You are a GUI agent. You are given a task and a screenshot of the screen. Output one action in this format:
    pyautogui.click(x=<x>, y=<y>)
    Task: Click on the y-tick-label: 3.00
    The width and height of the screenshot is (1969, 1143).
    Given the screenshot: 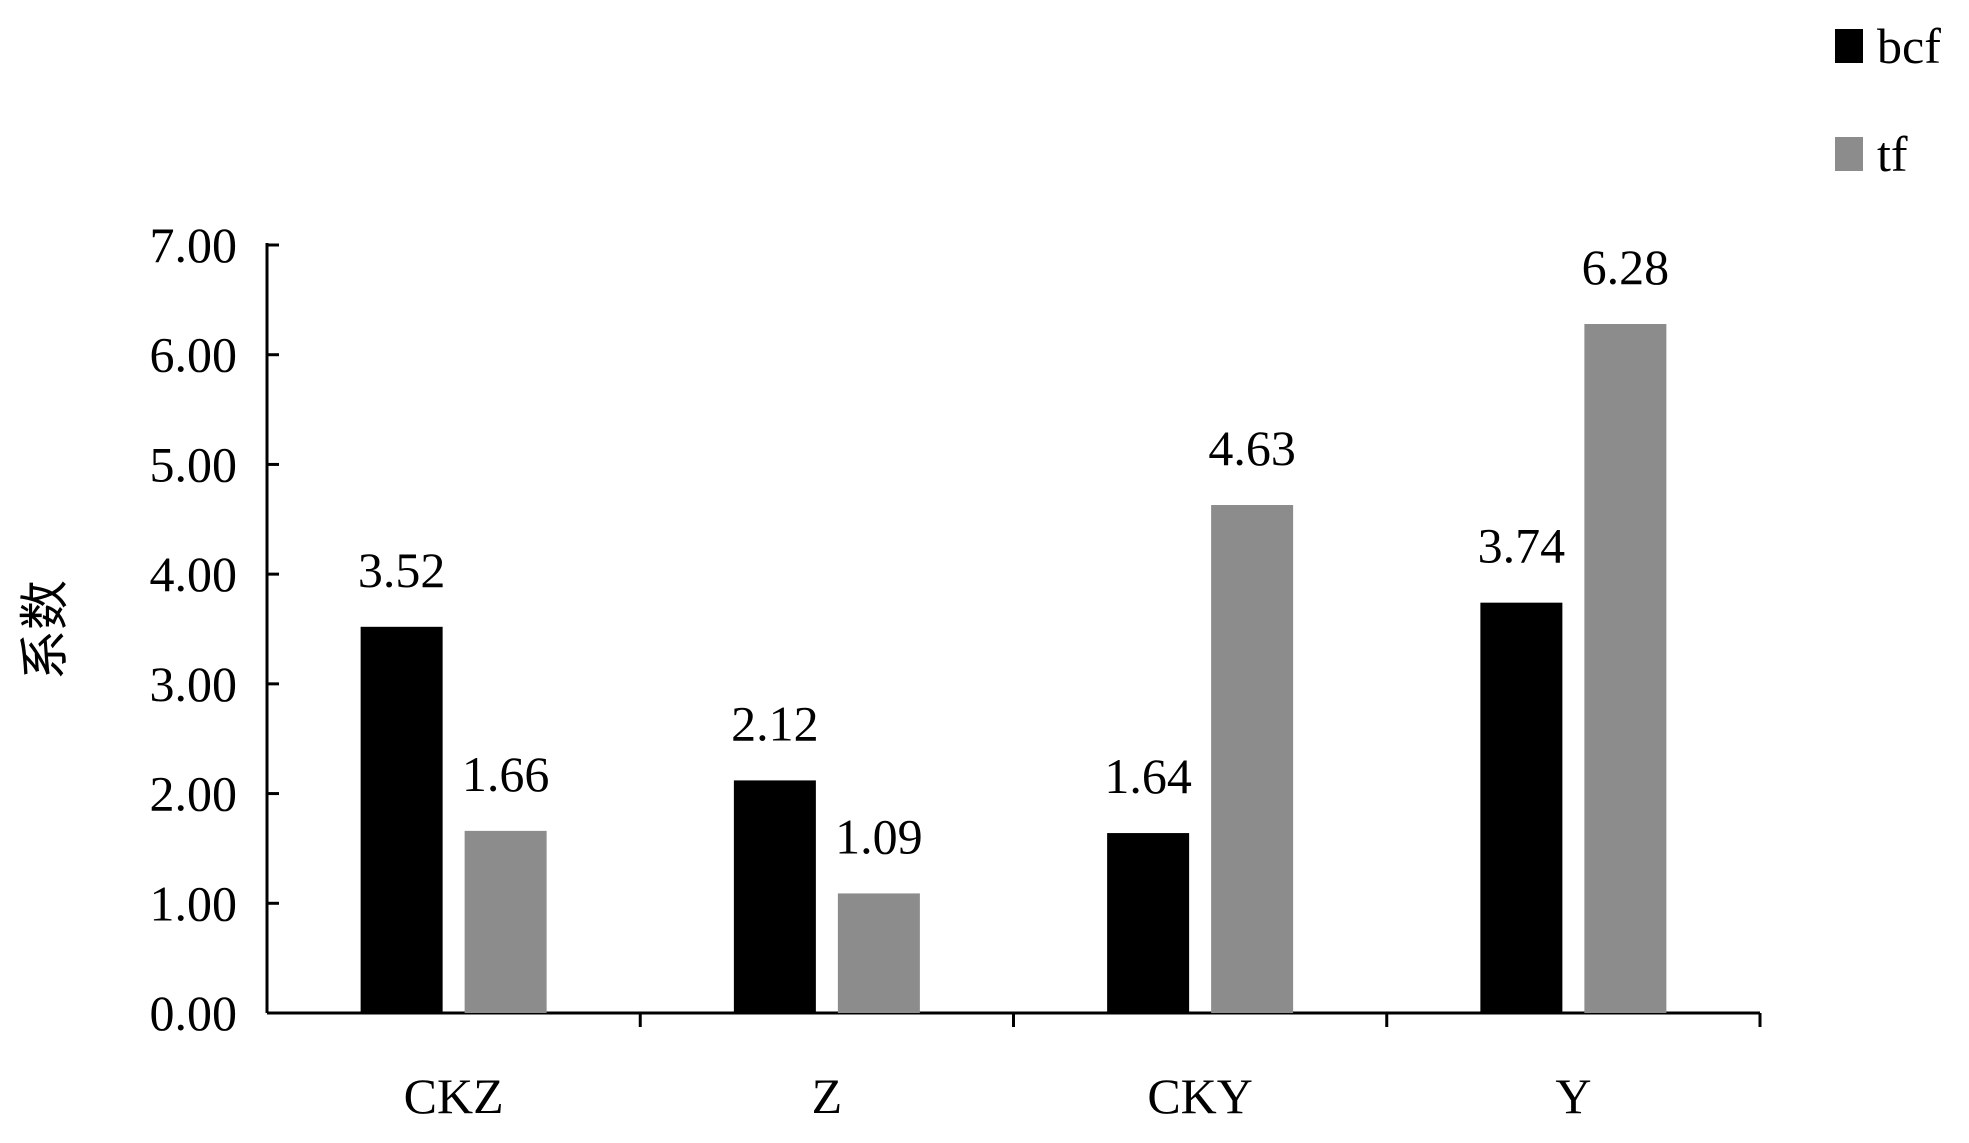 What is the action you would take?
    pyautogui.click(x=194, y=684)
    